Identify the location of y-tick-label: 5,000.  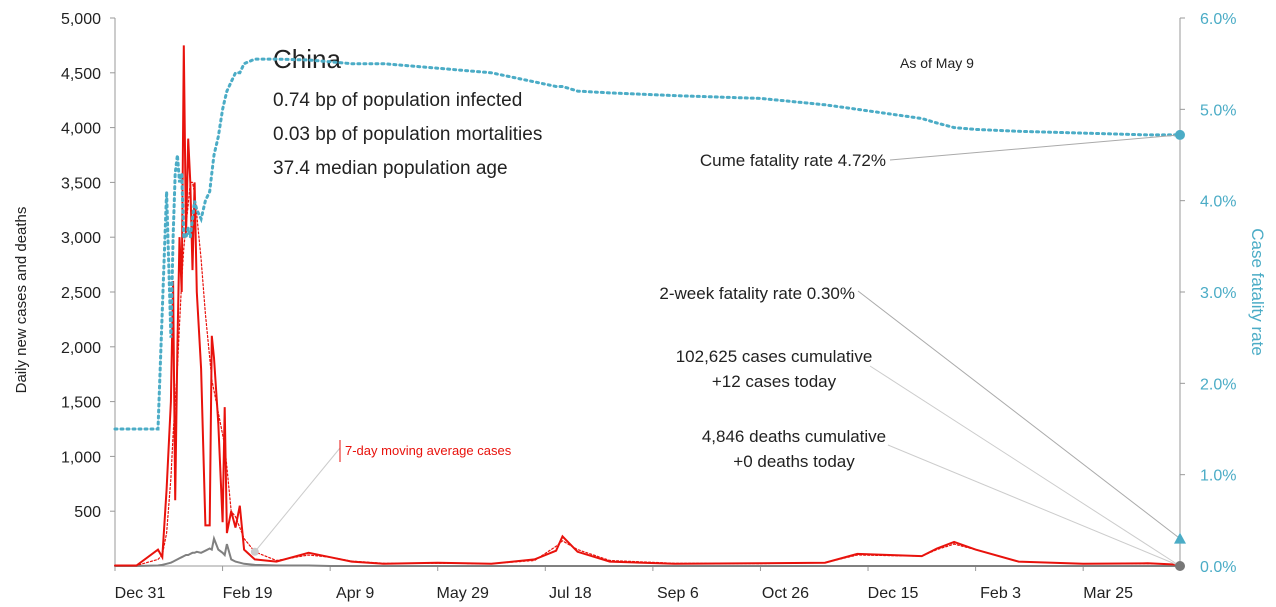
(81, 19).